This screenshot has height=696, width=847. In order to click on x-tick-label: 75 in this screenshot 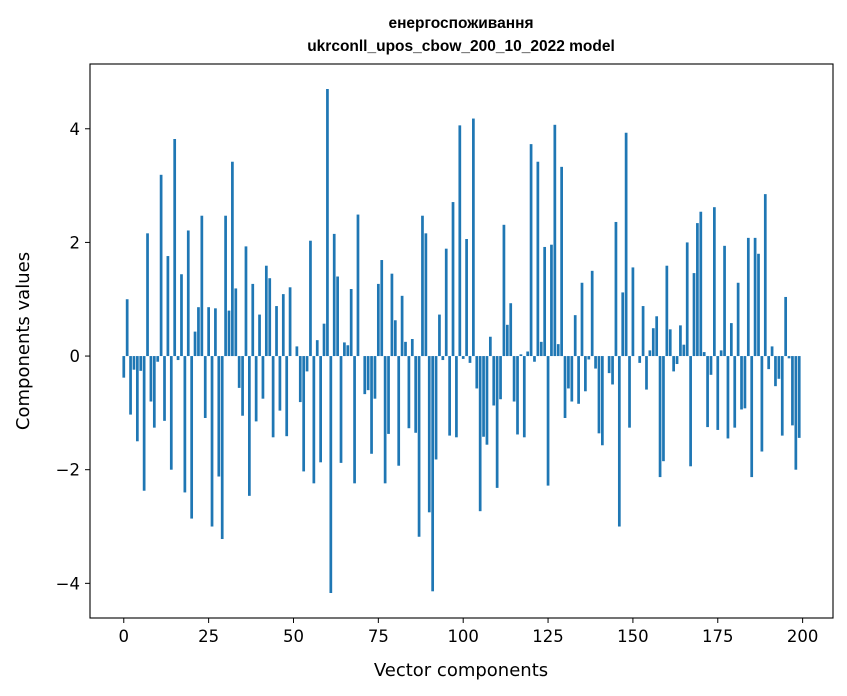, I will do `click(378, 636)`.